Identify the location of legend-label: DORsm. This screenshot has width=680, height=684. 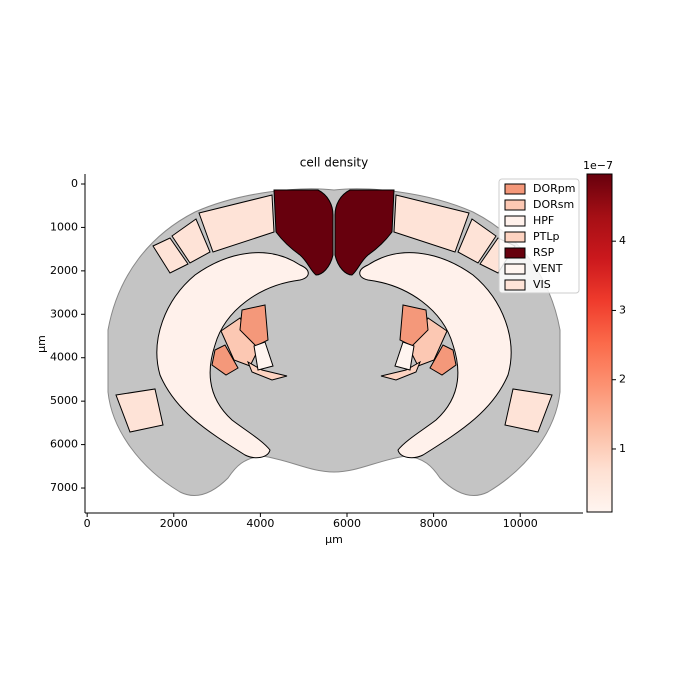
(553, 204).